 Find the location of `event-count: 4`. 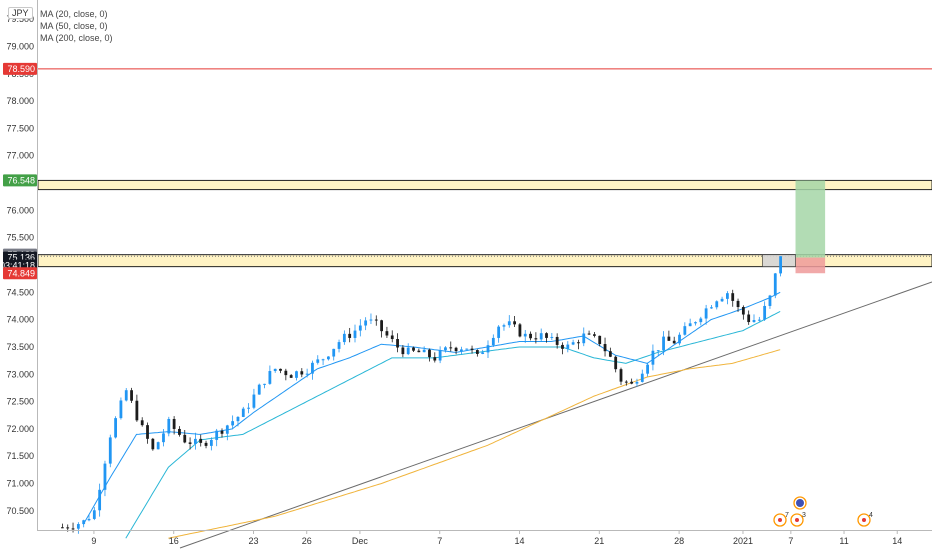

event-count: 4 is located at coordinates (871, 515).